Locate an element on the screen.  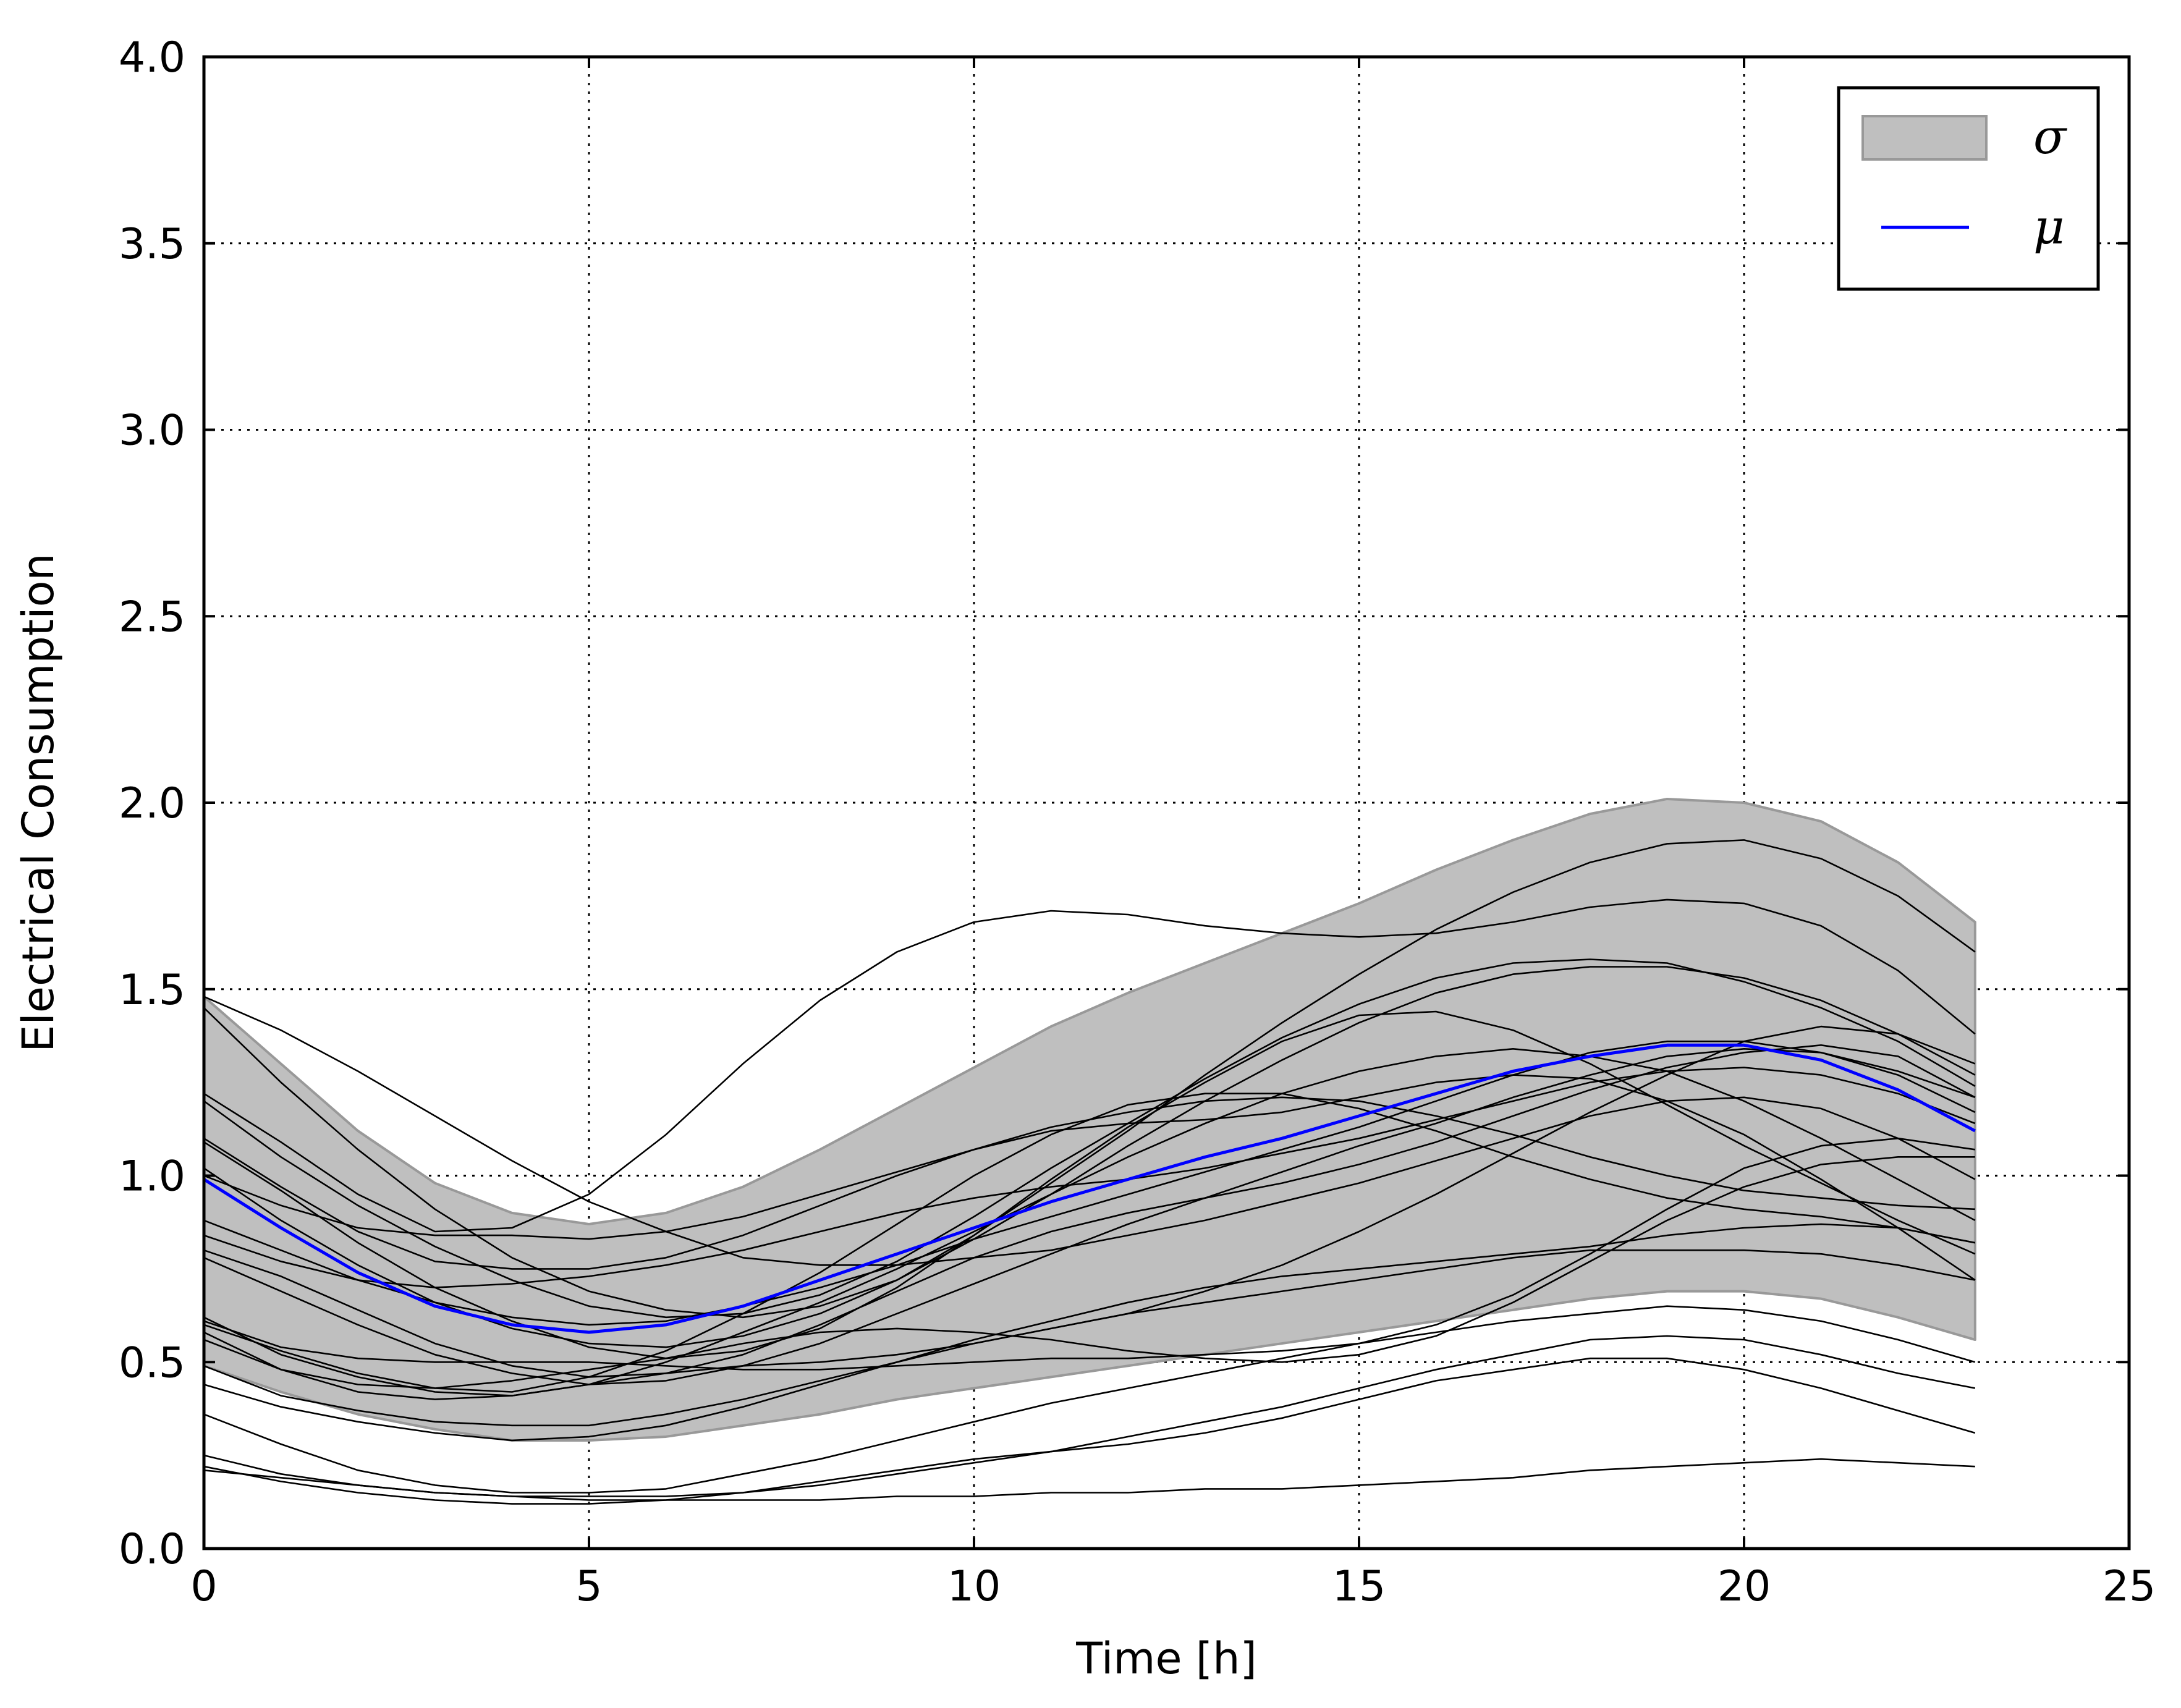
y-tick-label: 3.0 is located at coordinates (152, 431).